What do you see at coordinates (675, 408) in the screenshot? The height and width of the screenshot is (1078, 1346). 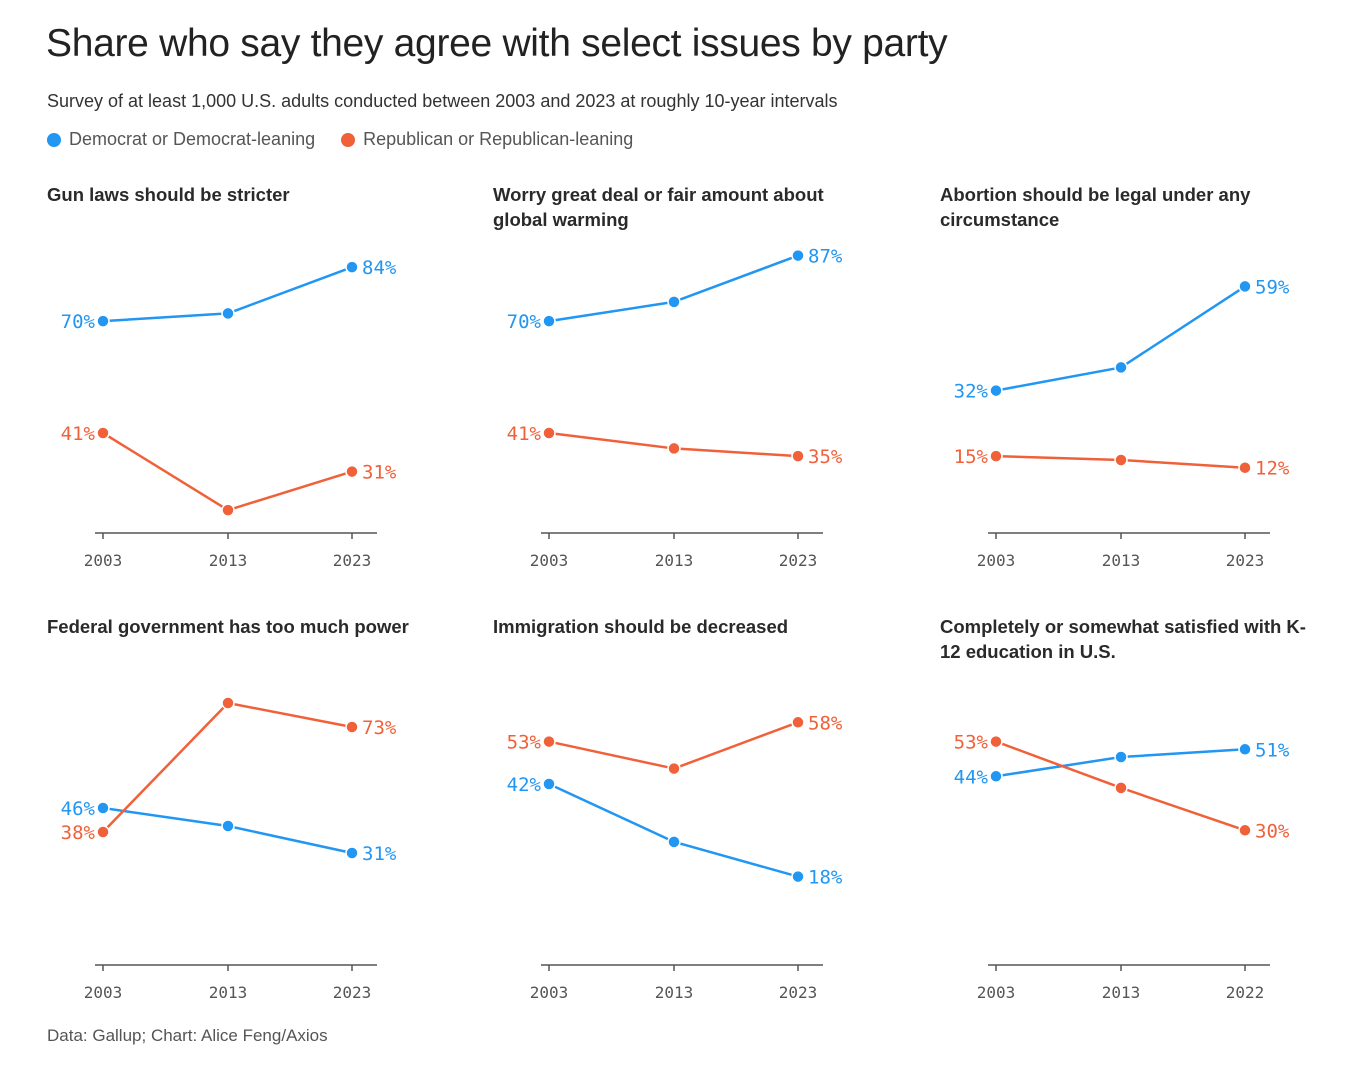 I see `panel-chart: 2003 2013 2023 70% 87% 41% 35%` at bounding box center [675, 408].